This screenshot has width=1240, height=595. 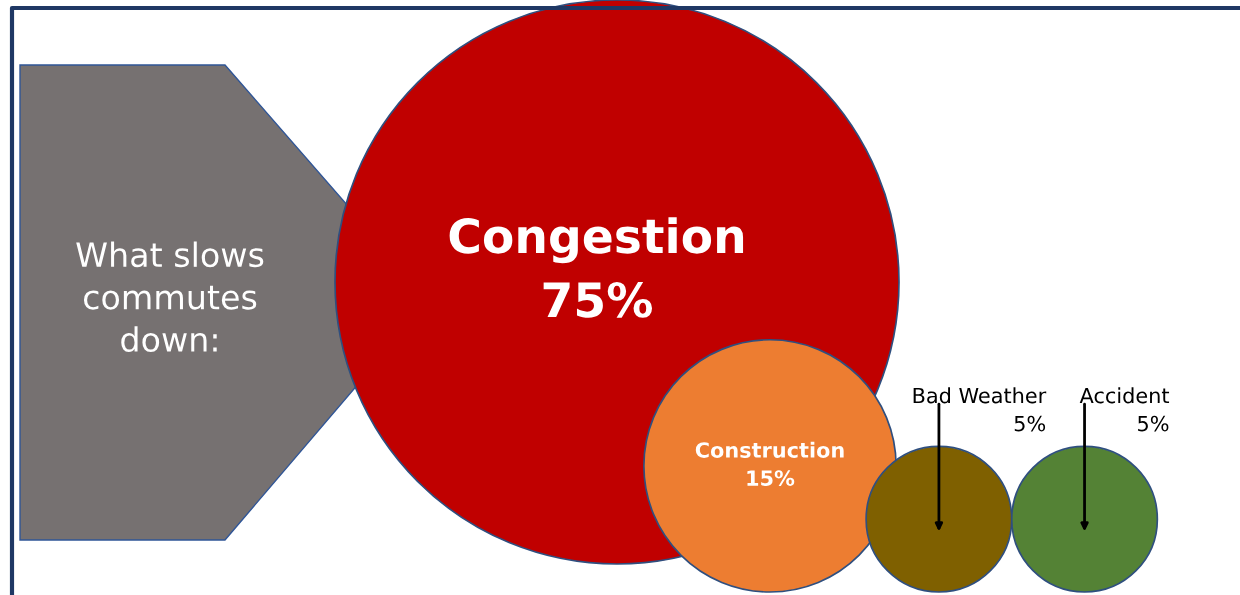 I want to click on text: What slows commutes down:, so click(x=170, y=297).